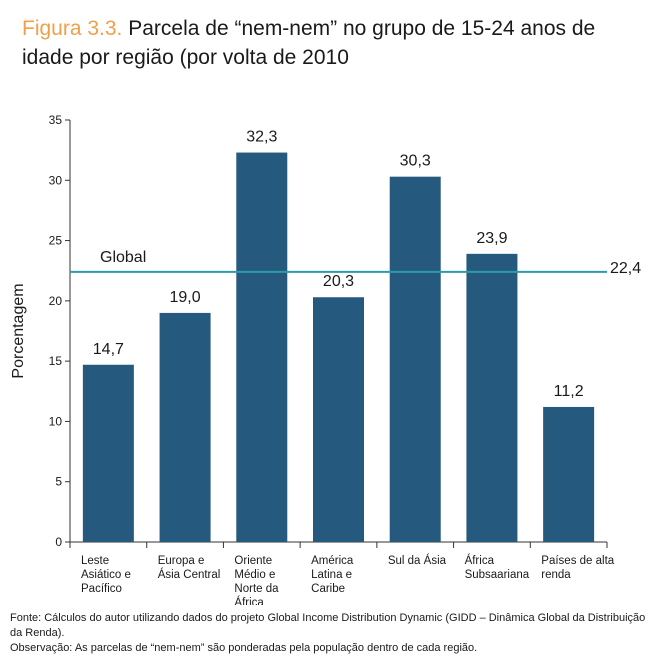  Describe the element at coordinates (577, 561) in the screenshot. I see `x-category-label: Países de alta` at that location.